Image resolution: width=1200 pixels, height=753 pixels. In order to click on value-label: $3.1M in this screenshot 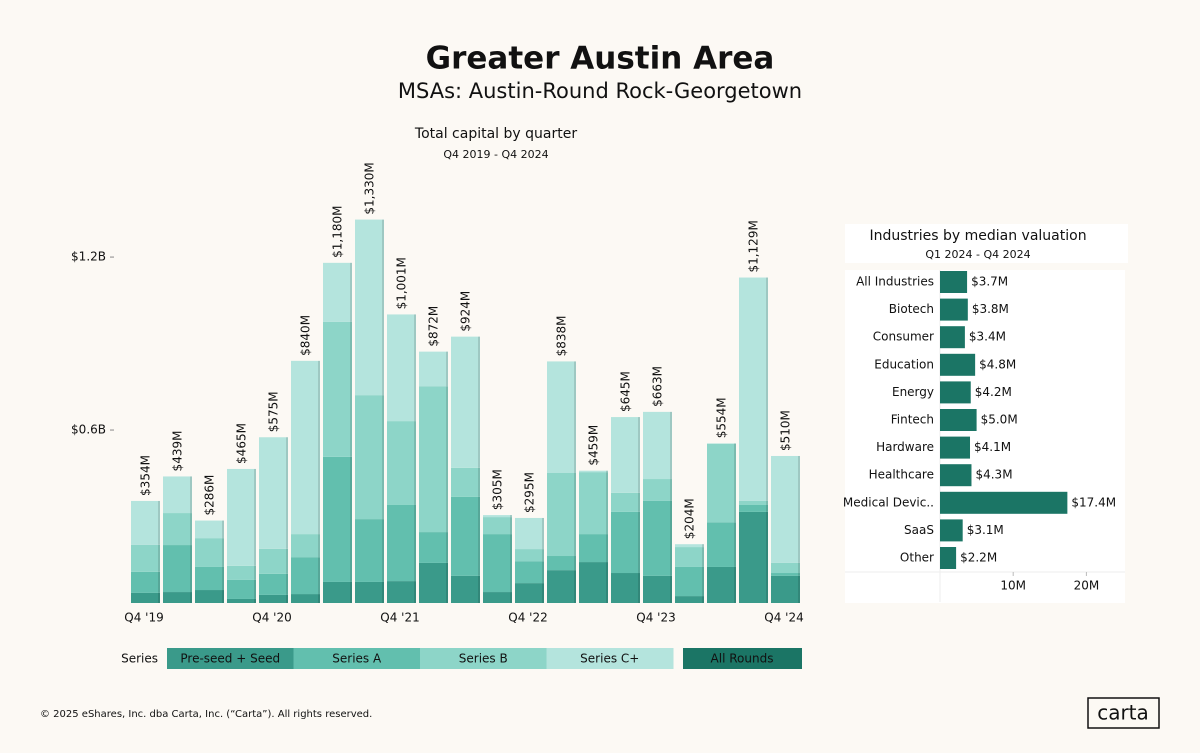, I will do `click(985, 530)`.